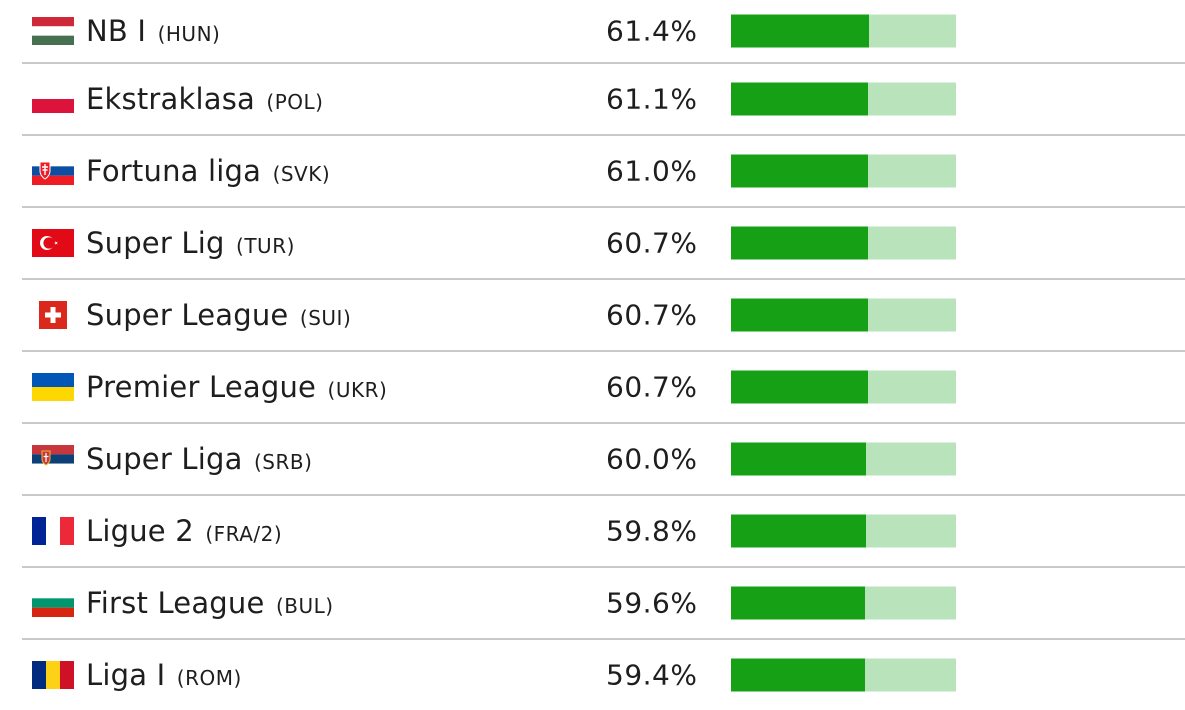 The width and height of the screenshot is (1185, 710). What do you see at coordinates (53, 171) in the screenshot?
I see `slovakia-flag-icon` at bounding box center [53, 171].